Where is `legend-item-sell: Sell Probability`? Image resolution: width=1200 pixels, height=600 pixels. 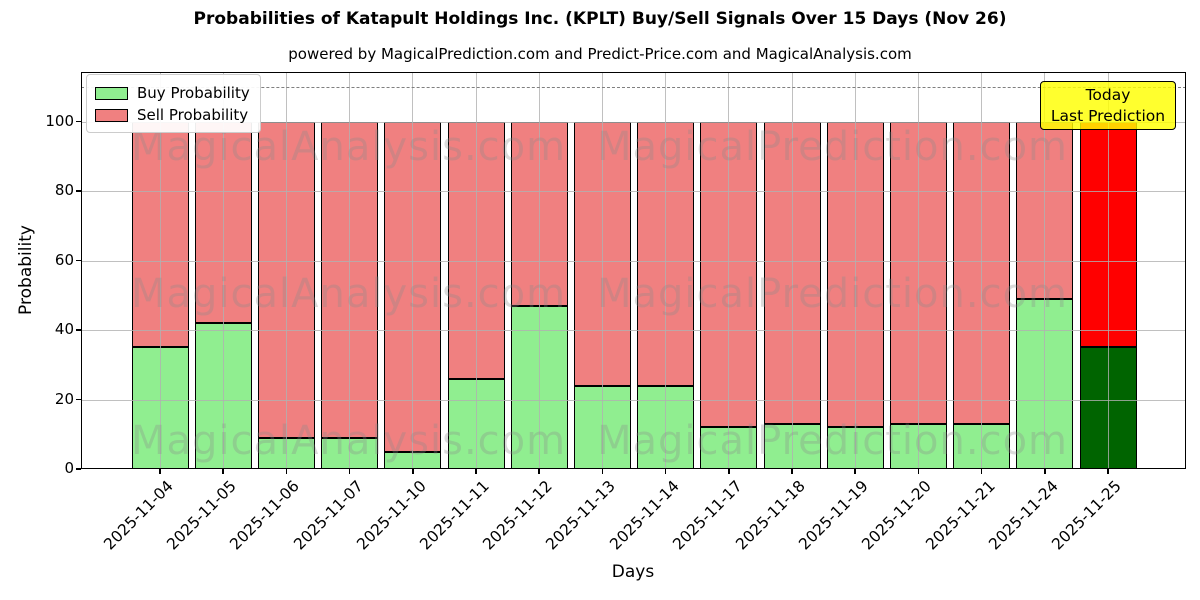
legend-item-sell: Sell Probability is located at coordinates (172, 115).